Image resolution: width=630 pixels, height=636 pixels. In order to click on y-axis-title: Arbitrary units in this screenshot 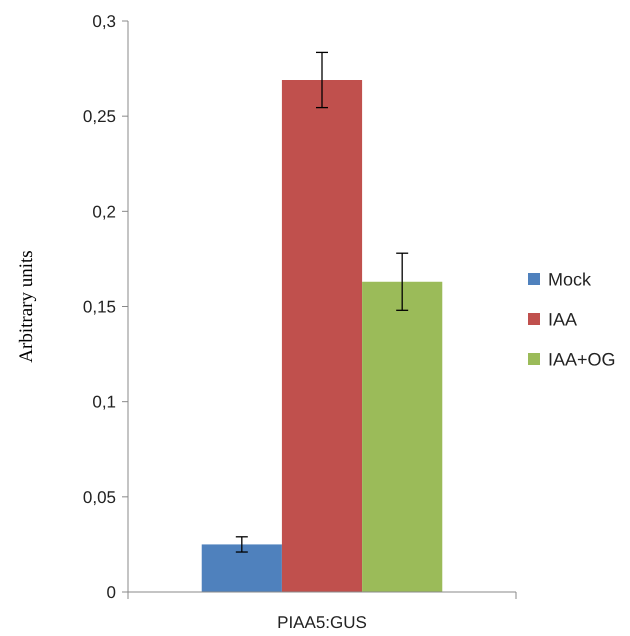, I will do `click(26, 306)`.